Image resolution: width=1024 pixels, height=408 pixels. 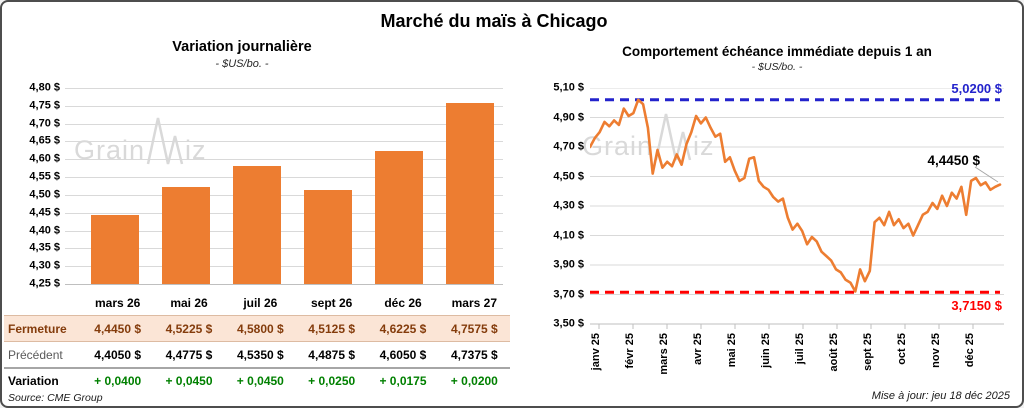 I want to click on bar-mars 27, so click(x=469, y=193).